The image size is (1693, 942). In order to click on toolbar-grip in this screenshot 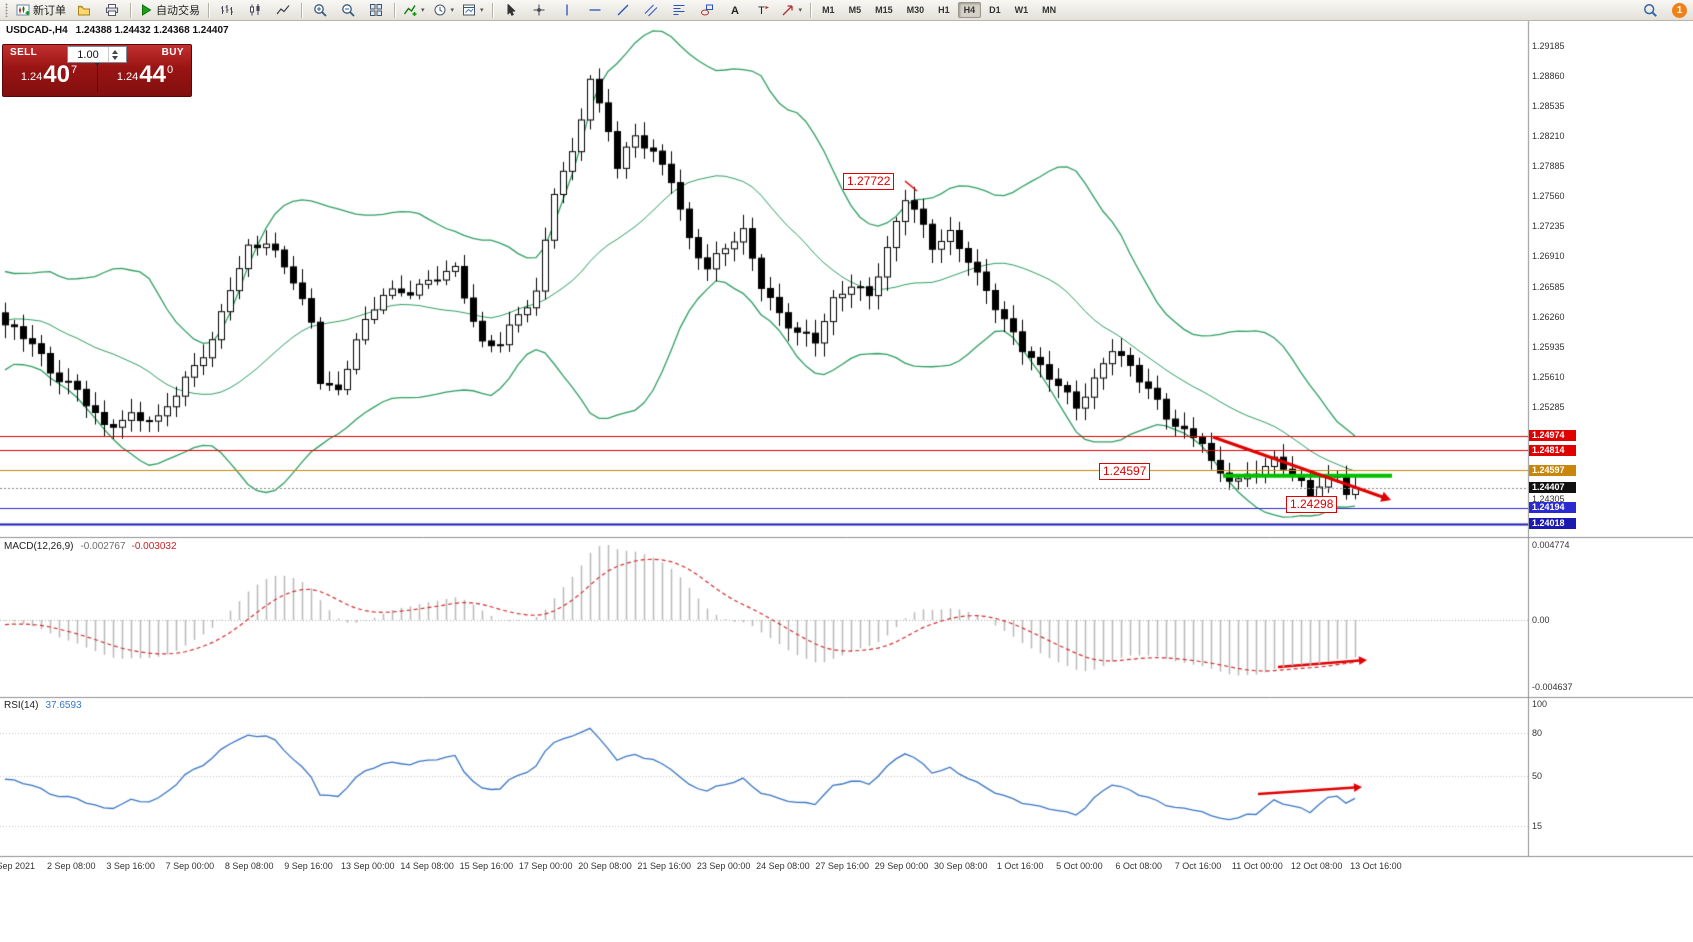, I will do `click(6, 10)`.